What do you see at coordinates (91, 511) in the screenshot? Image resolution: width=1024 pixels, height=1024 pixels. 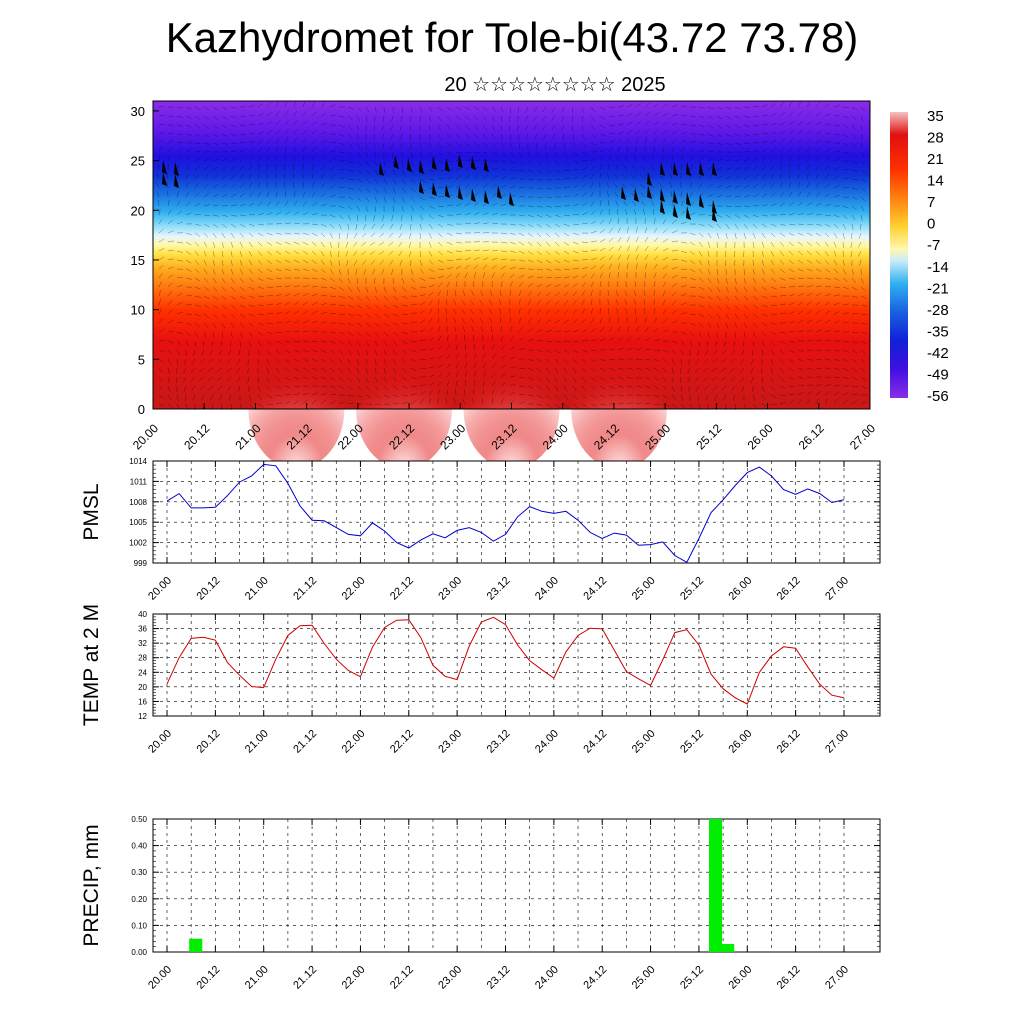 I see `y-axis-label: PMSL` at bounding box center [91, 511].